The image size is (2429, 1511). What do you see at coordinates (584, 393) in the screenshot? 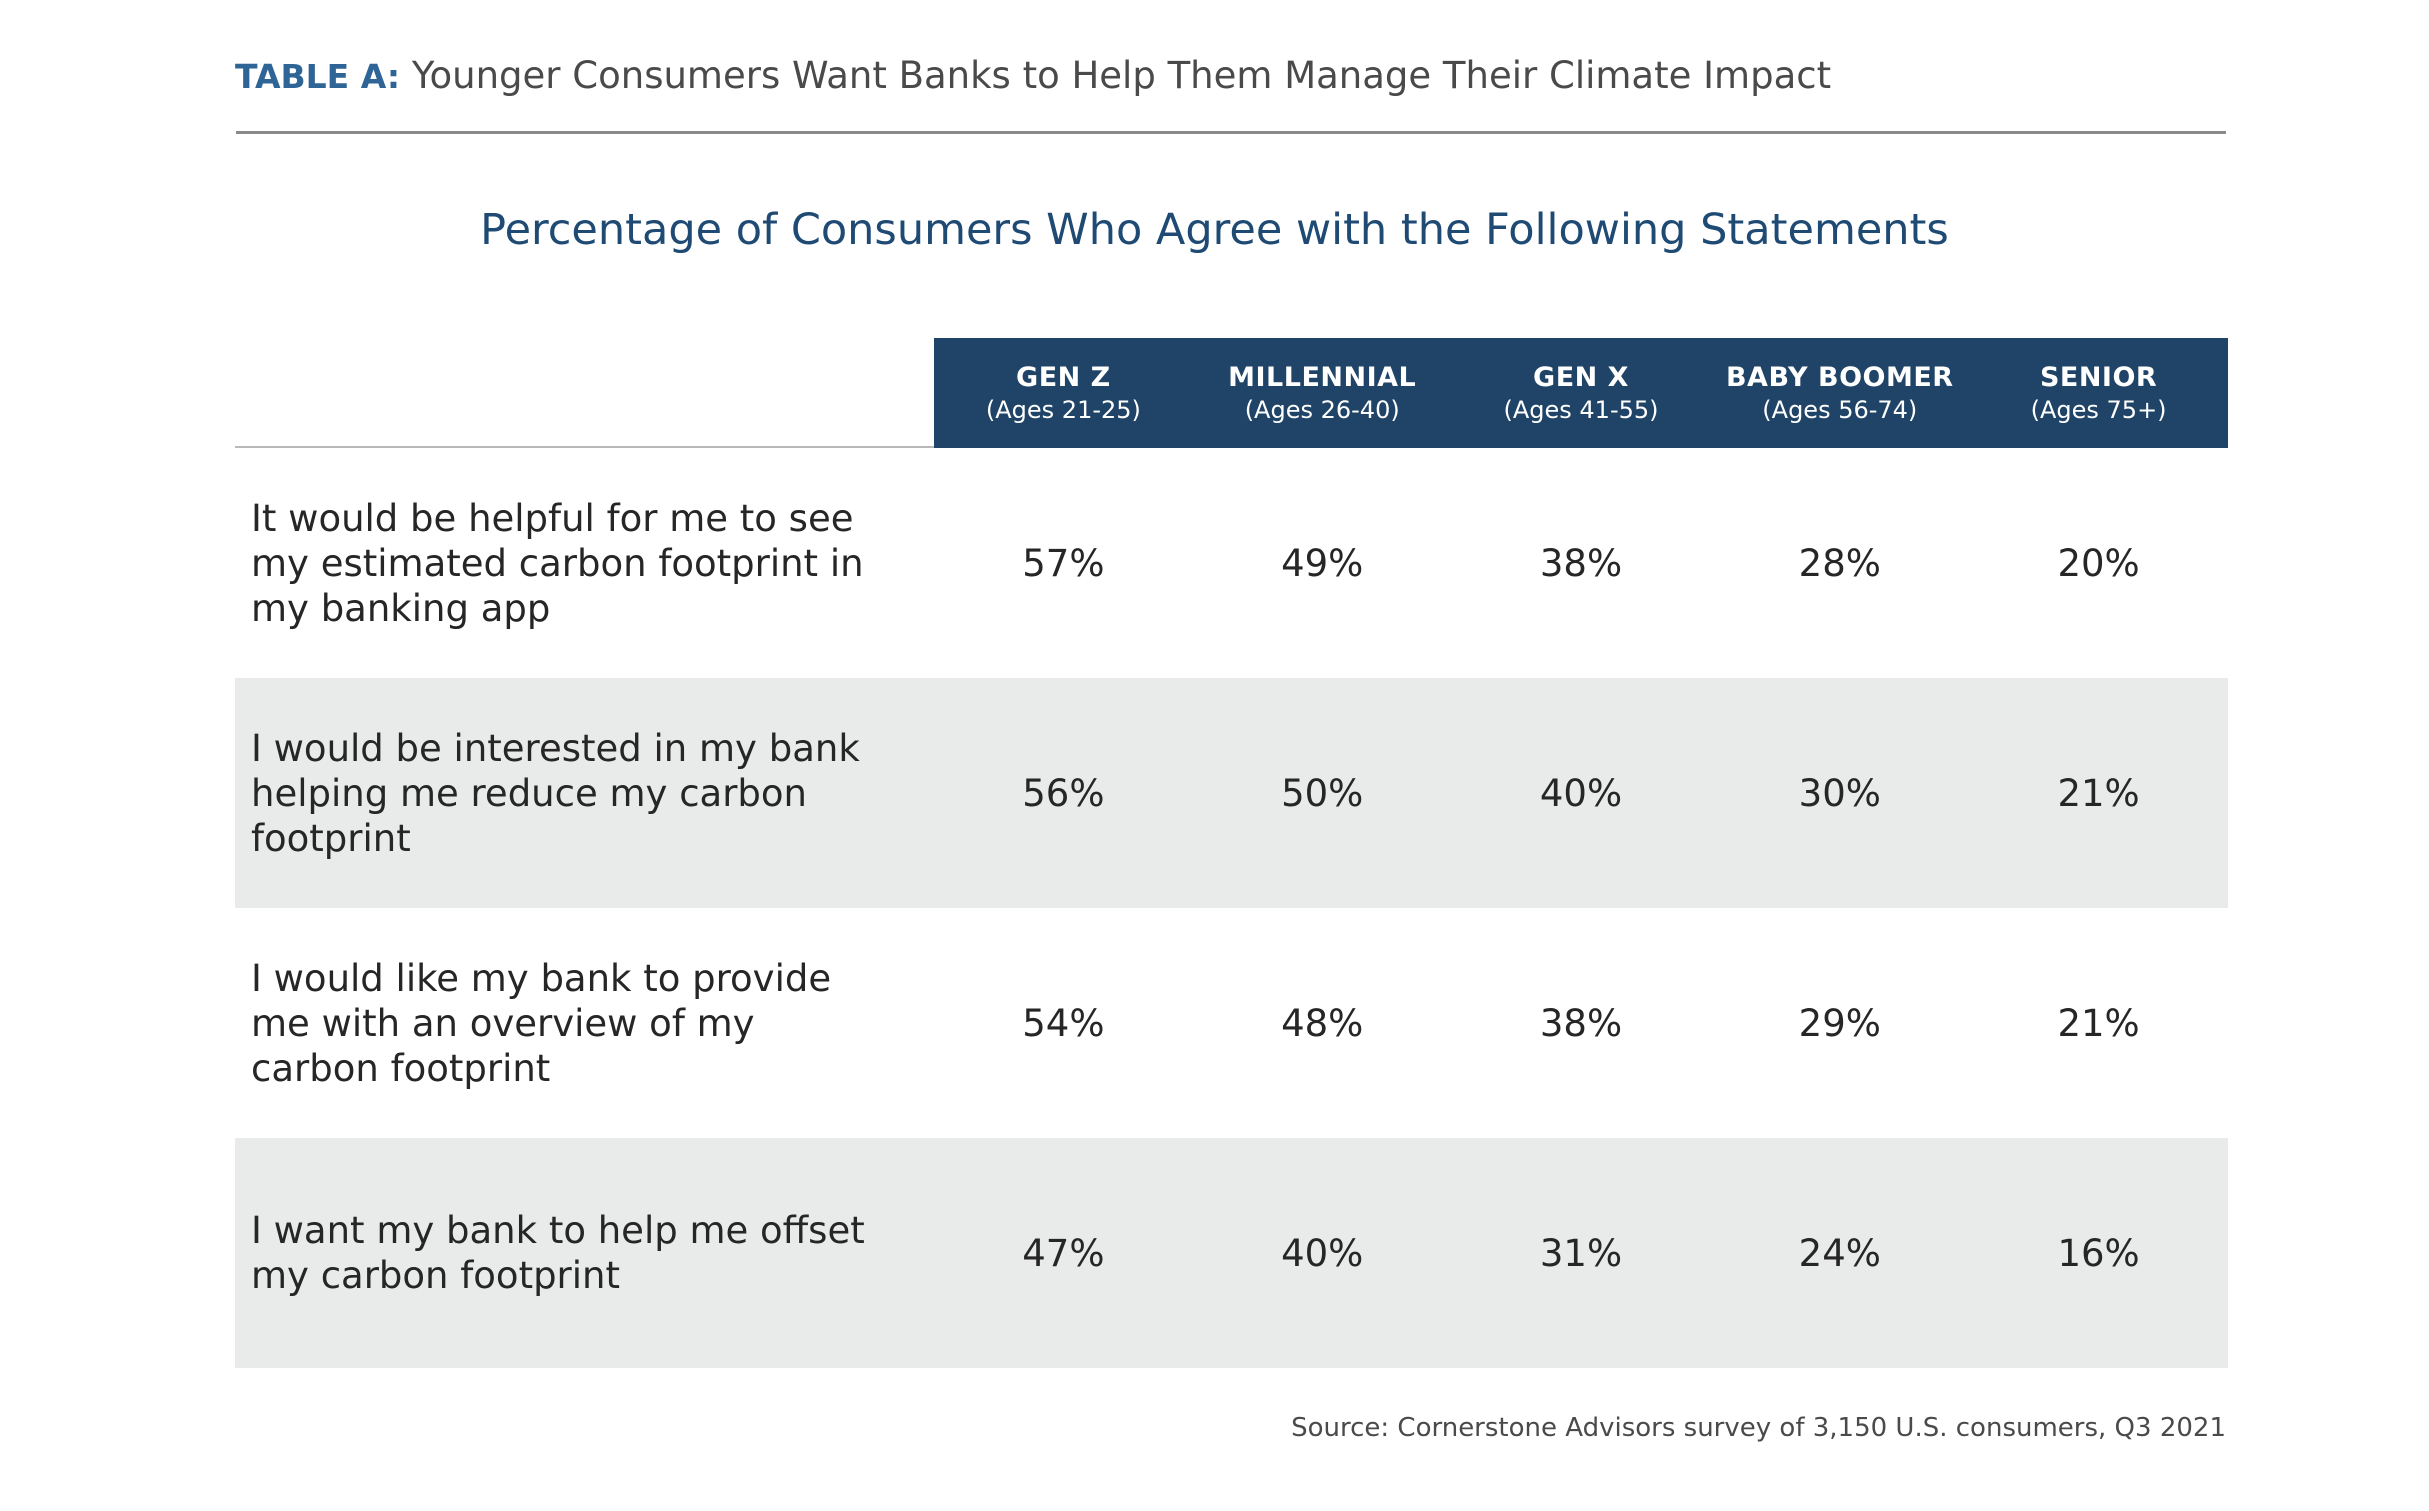
I see `header-blank-cell` at bounding box center [584, 393].